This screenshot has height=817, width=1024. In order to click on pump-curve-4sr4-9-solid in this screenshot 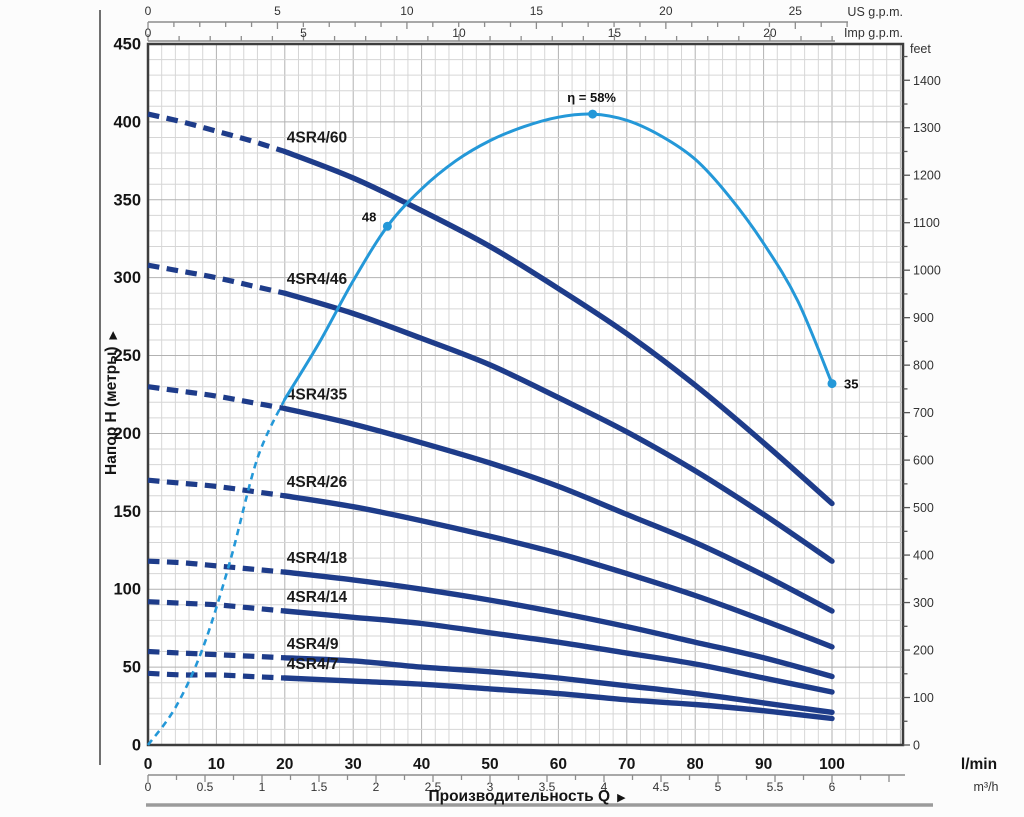, I will do `click(558, 685)`.